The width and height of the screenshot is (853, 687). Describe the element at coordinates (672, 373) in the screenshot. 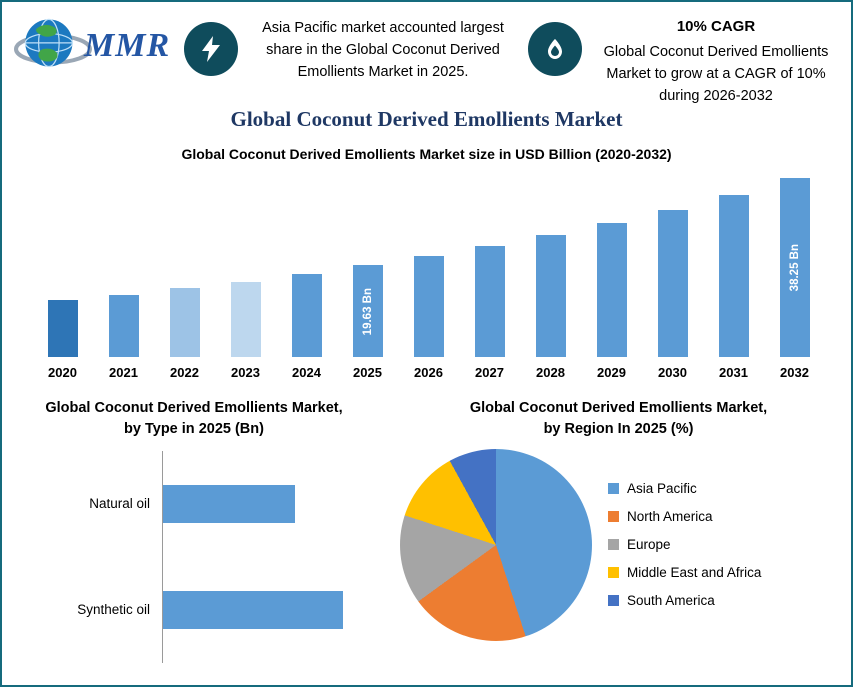

I see `x-axis-label-2030: 2030` at that location.